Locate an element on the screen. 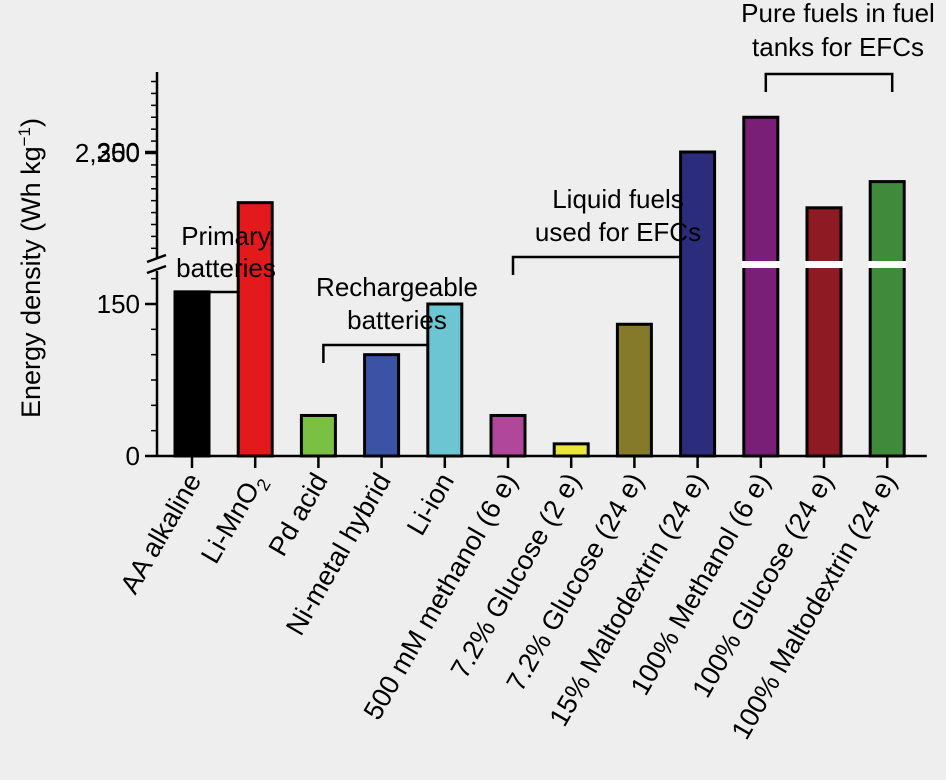  x-category-label: Pd acid is located at coordinates (298, 514).